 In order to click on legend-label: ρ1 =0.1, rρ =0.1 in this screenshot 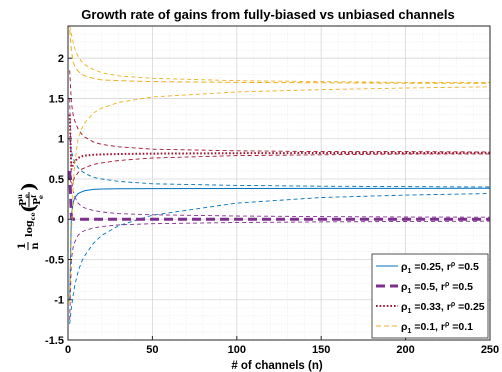, I will do `click(437, 328)`.